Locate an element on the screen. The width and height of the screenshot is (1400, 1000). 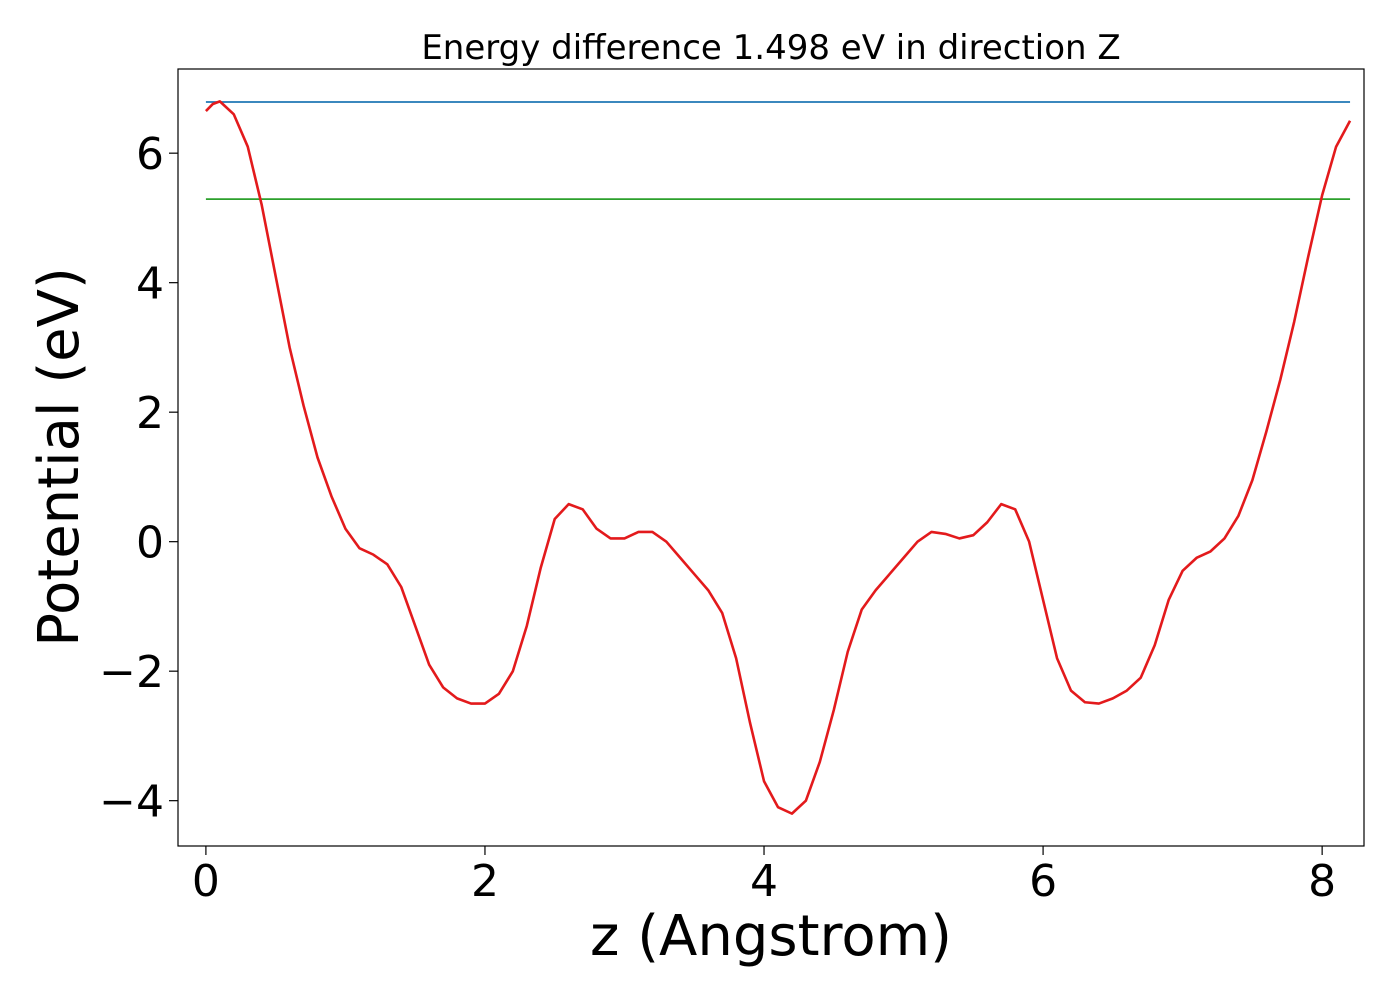
x-tick-label: 8 is located at coordinates (1322, 881).